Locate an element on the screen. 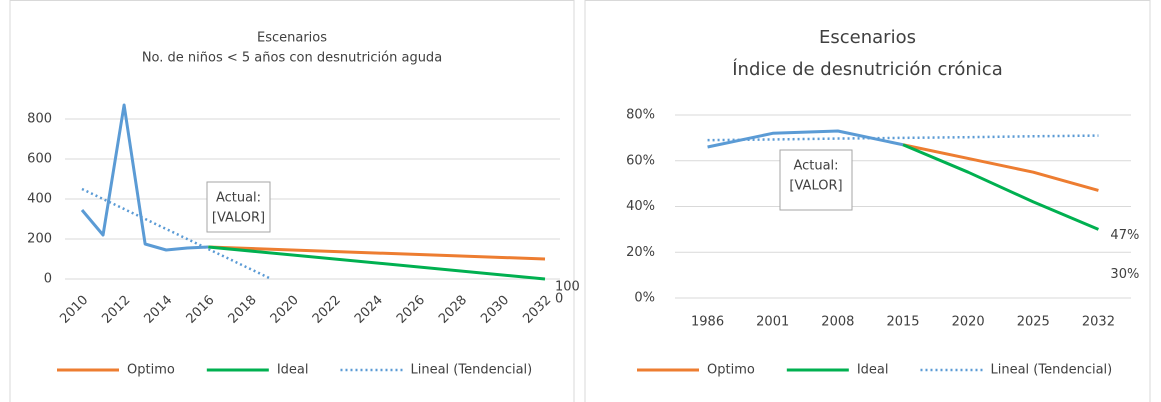  x-tick-label: 2024 is located at coordinates (369, 310).